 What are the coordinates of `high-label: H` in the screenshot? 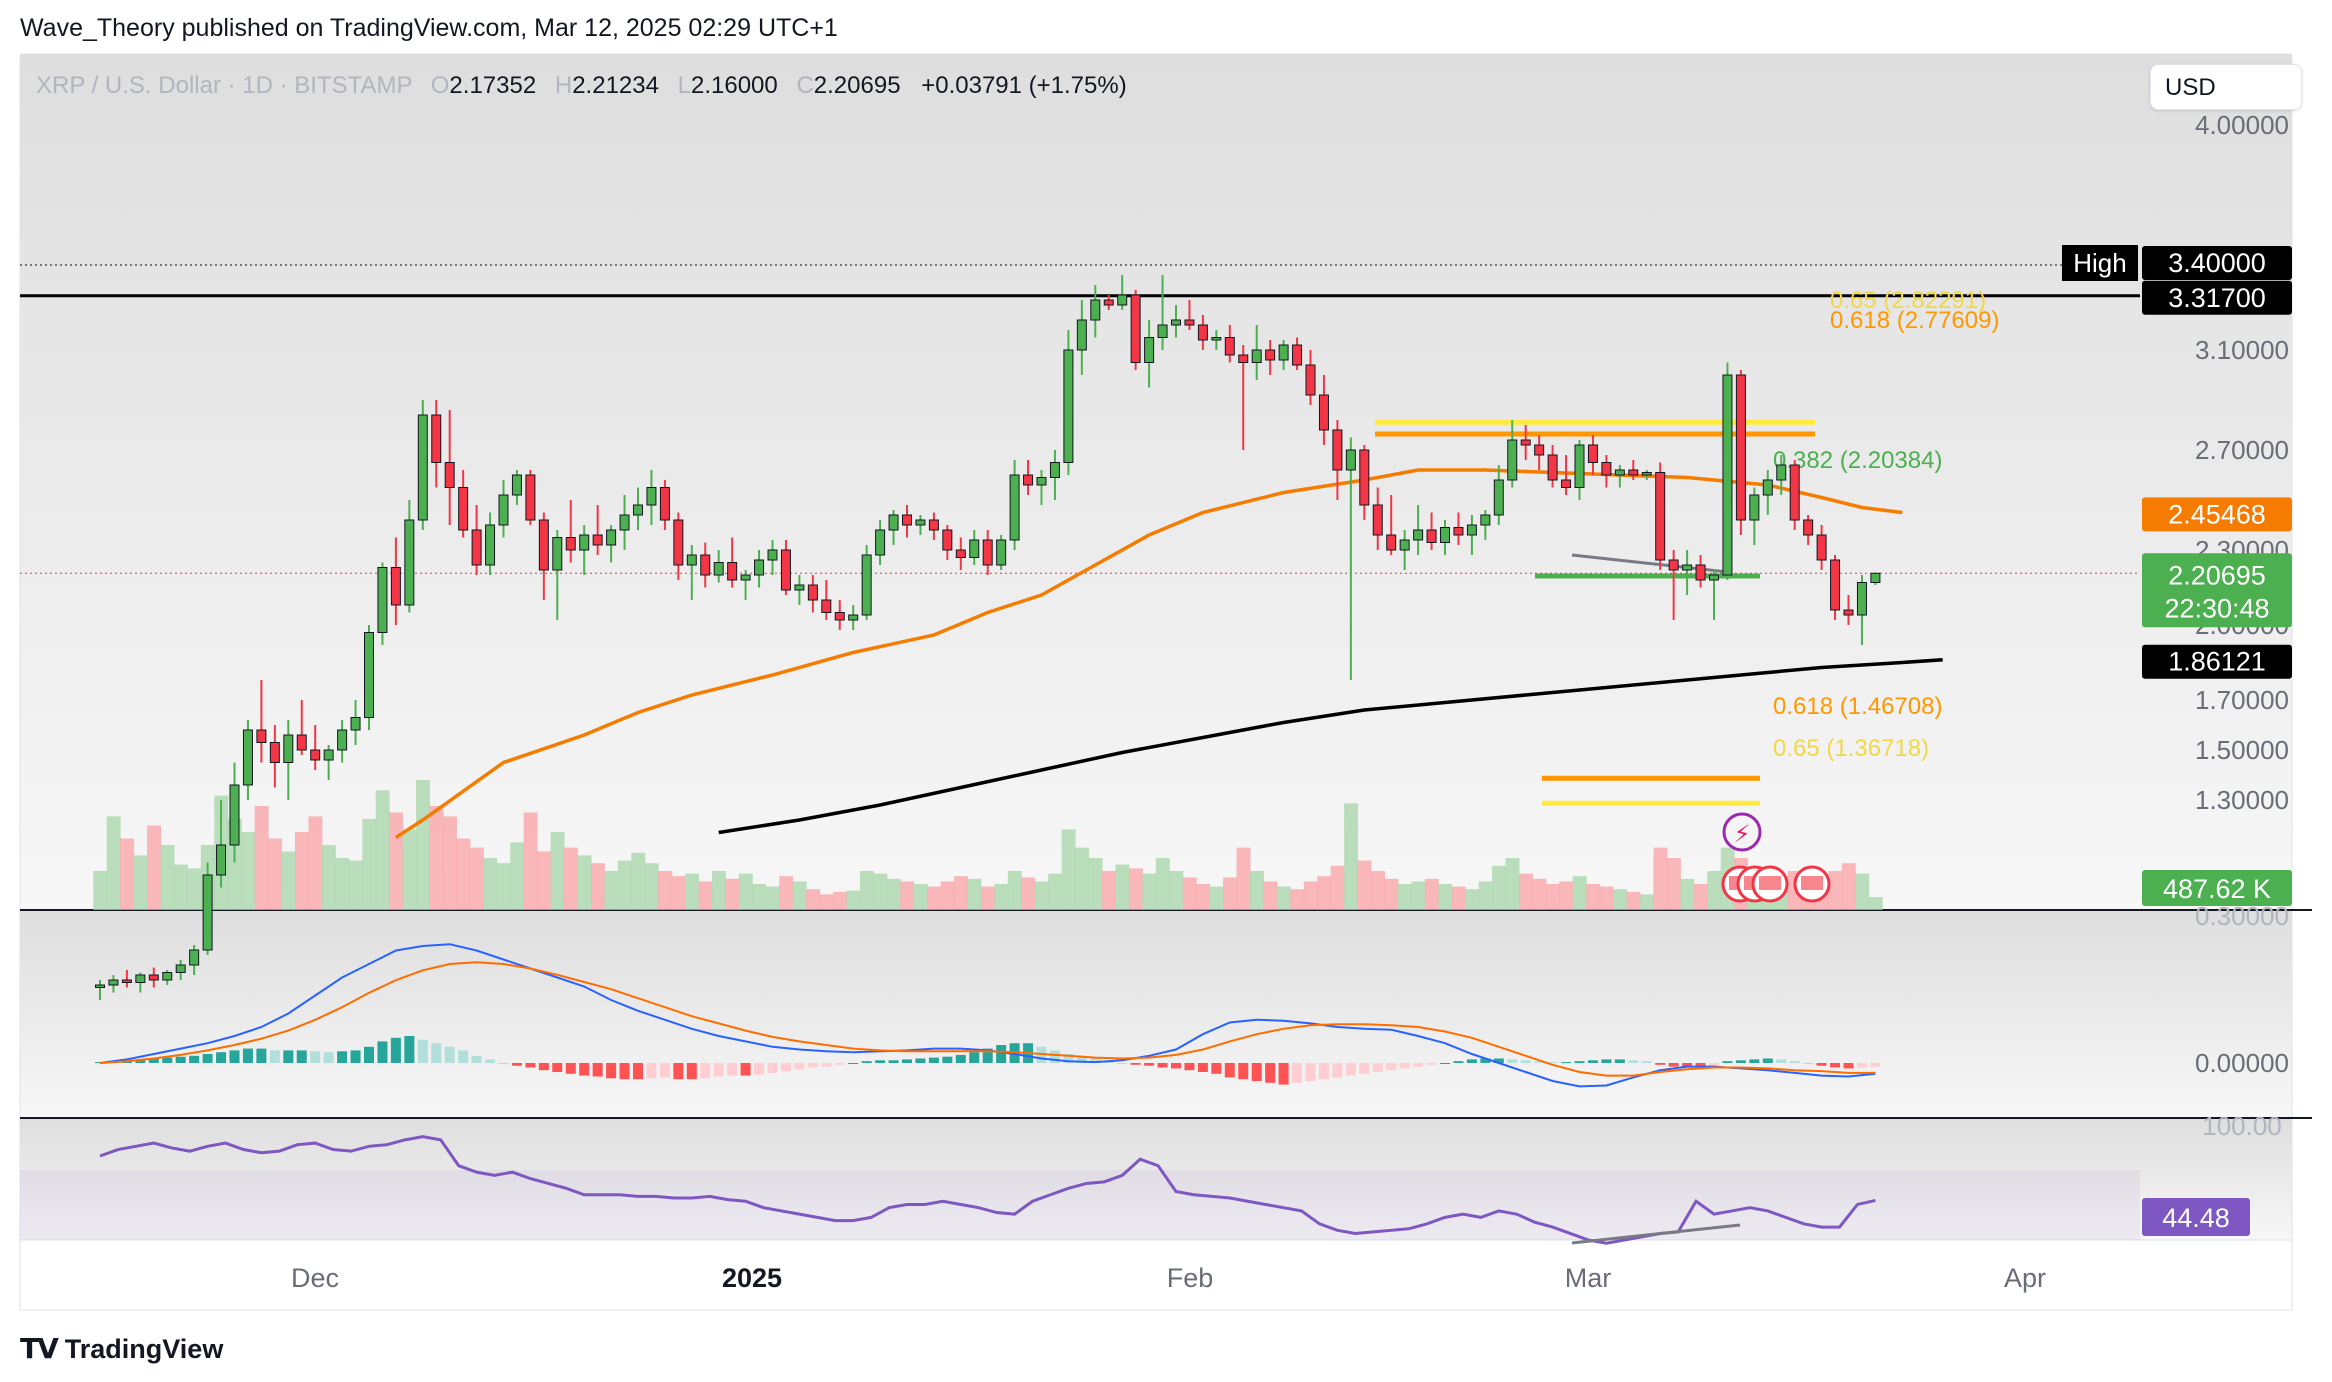 It's located at (563, 85).